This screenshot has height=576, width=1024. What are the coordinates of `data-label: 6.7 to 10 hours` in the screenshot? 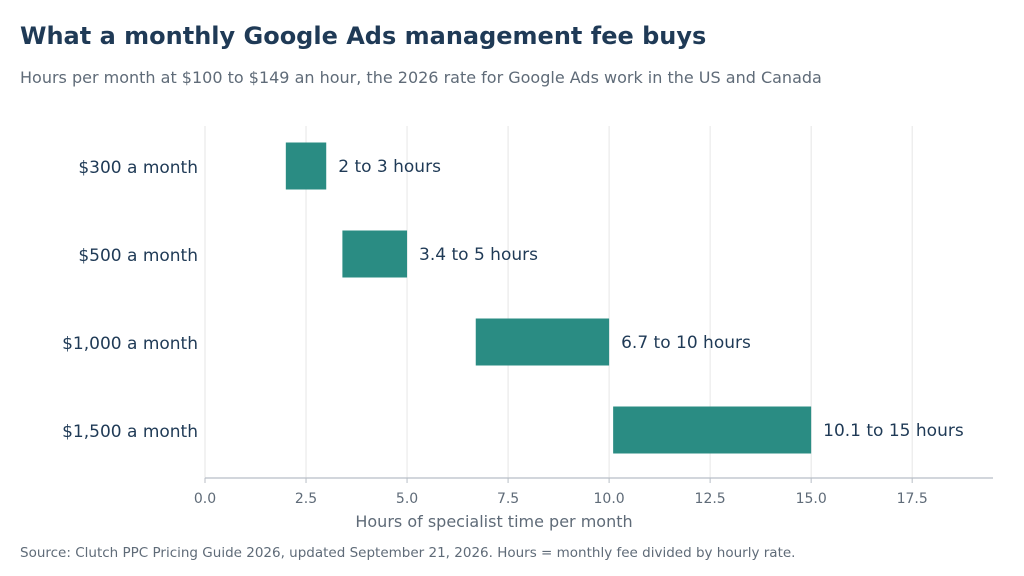 It's located at (686, 343).